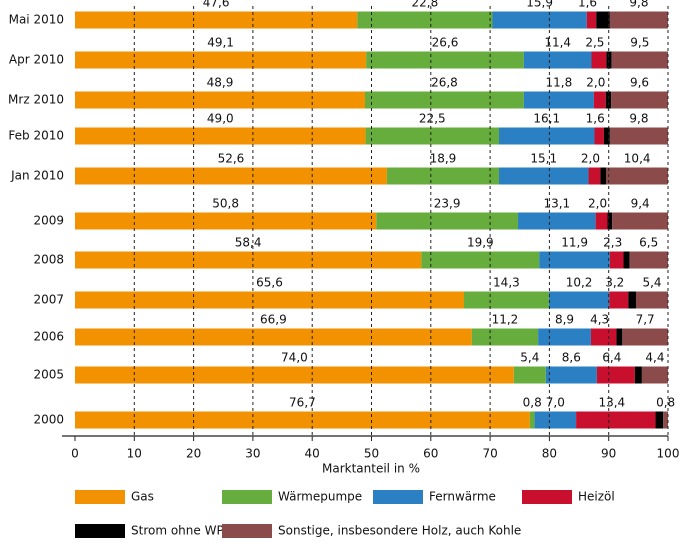 The height and width of the screenshot is (546, 689). What do you see at coordinates (640, 204) in the screenshot?
I see `value-label: 9,4` at bounding box center [640, 204].